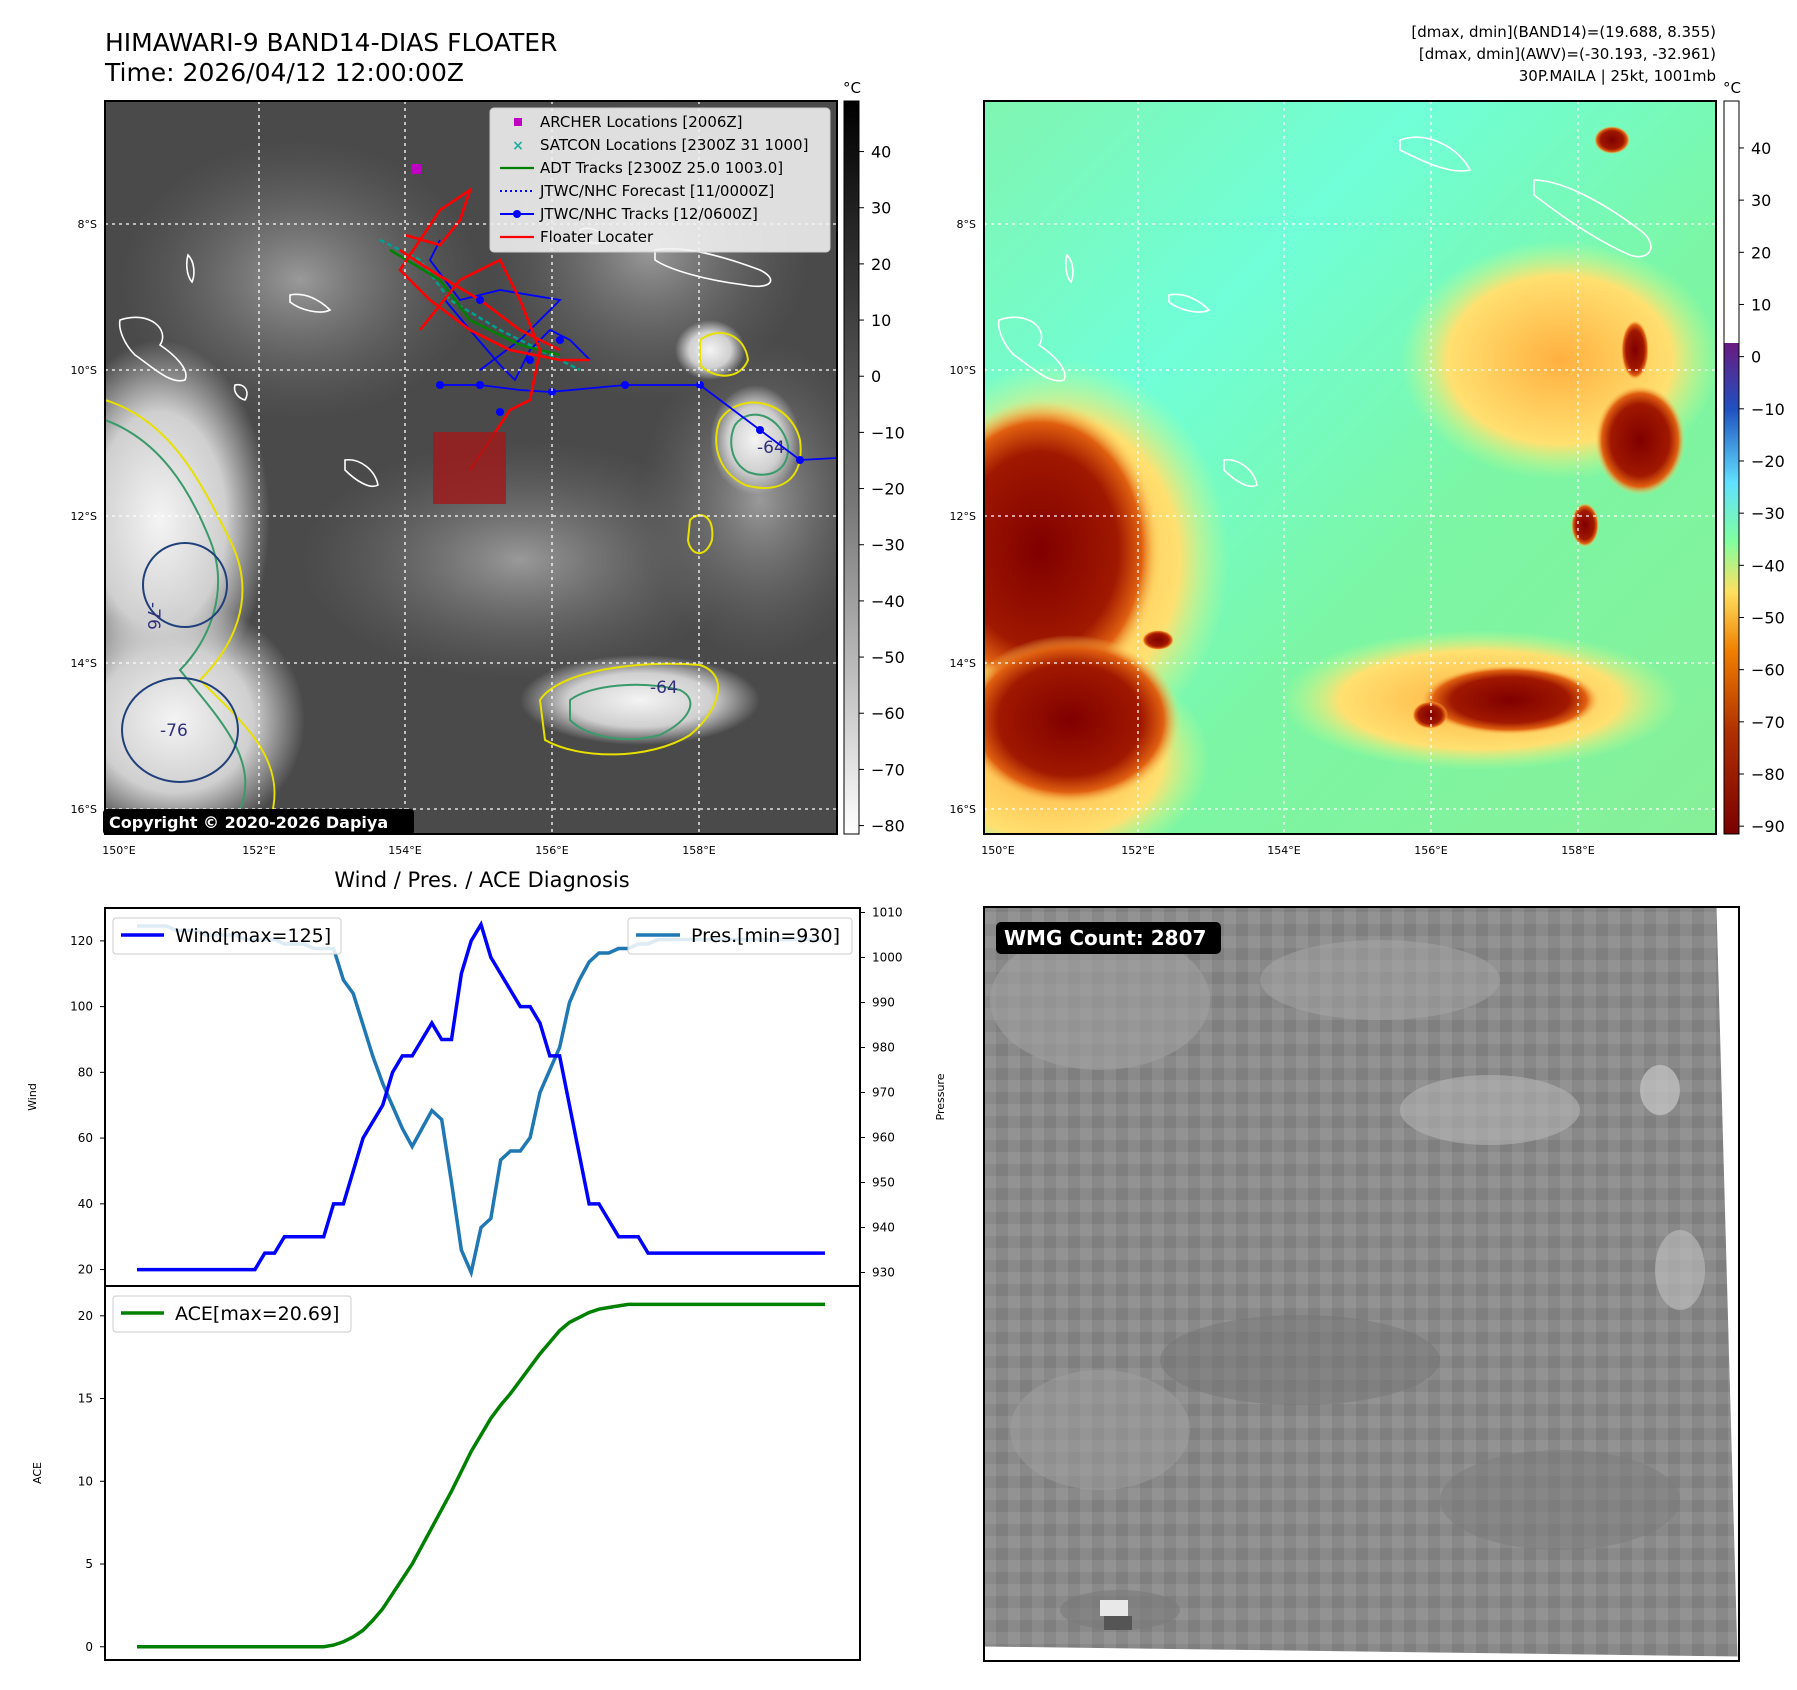 The image size is (1797, 1690). What do you see at coordinates (32, 1097) in the screenshot?
I see `wind-axis-label: Wind` at bounding box center [32, 1097].